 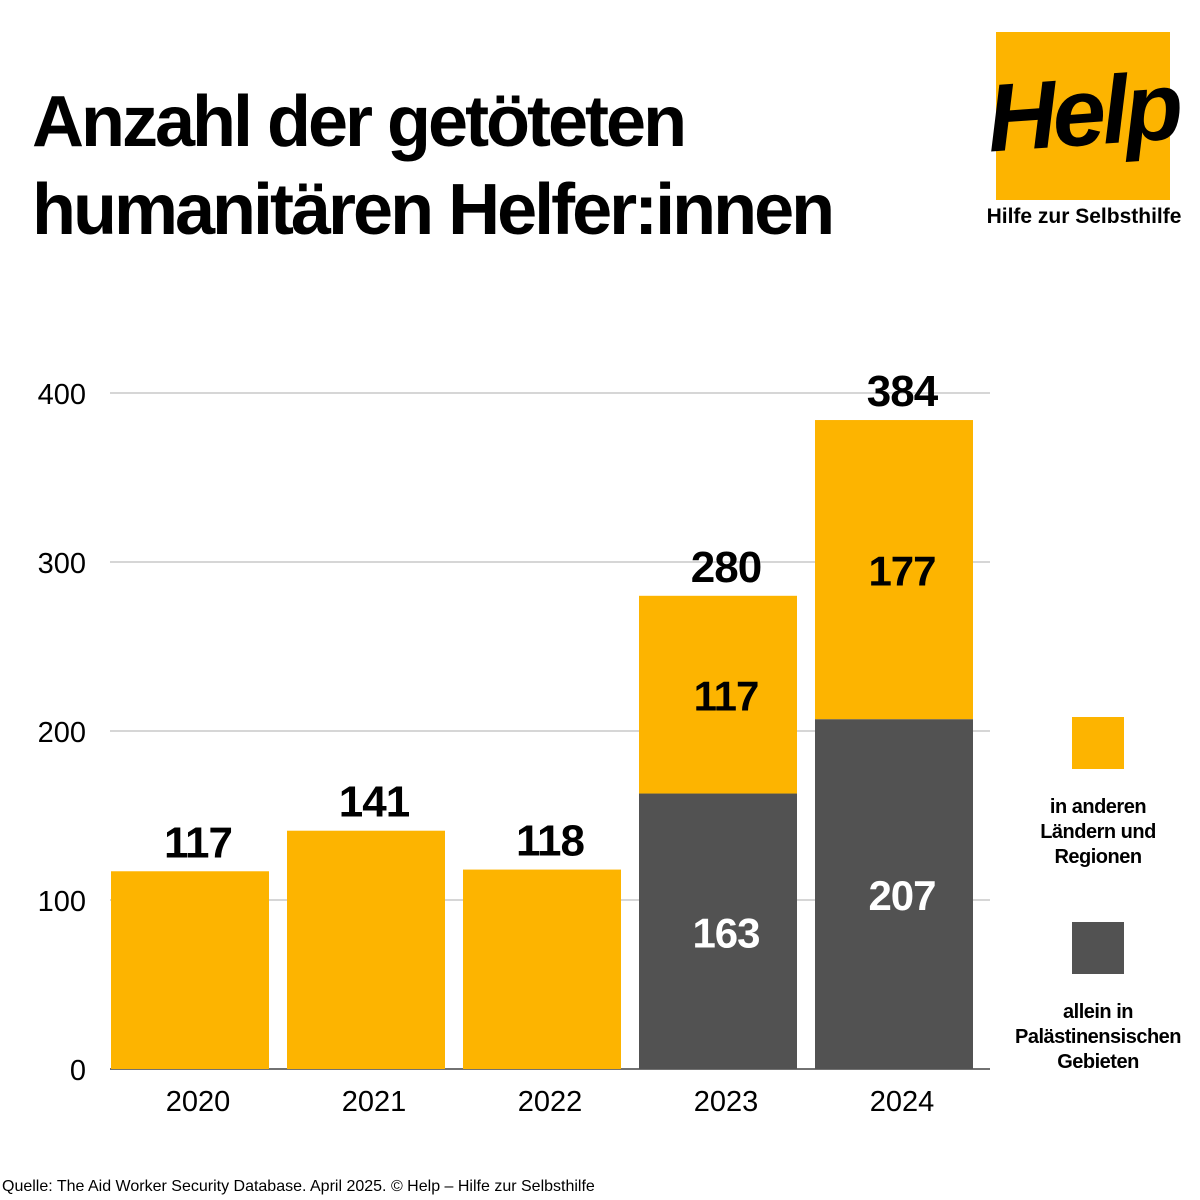 What do you see at coordinates (62, 395) in the screenshot?
I see `y-tick-label: 400` at bounding box center [62, 395].